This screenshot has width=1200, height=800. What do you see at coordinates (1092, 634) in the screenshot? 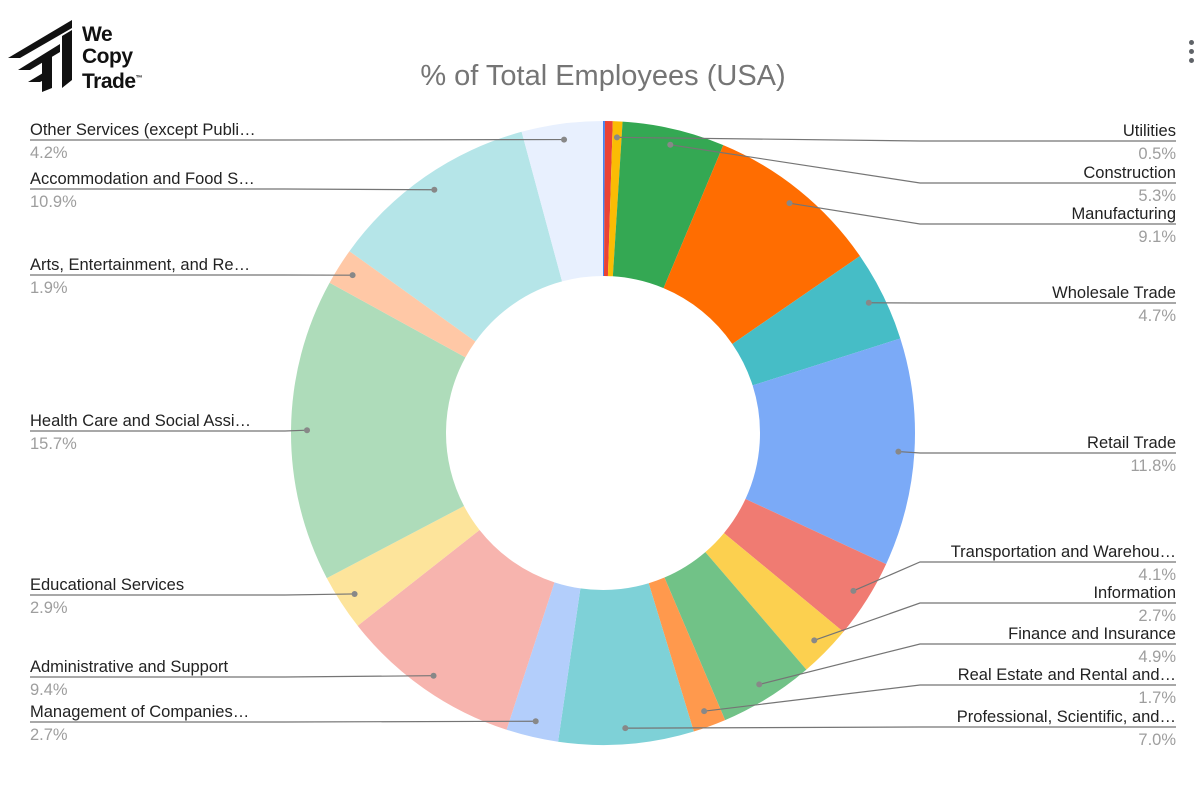
I see `slice-label: Finance and Insurance` at bounding box center [1092, 634].